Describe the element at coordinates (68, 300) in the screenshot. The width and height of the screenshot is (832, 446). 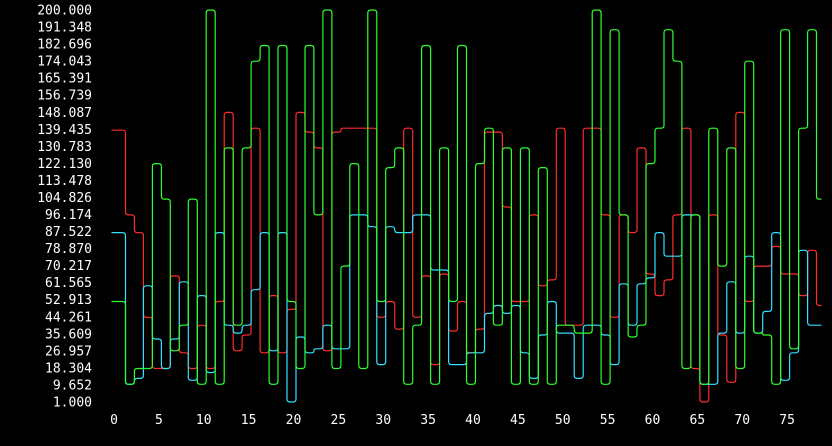
I see `y-tick-label: 52.913` at that location.